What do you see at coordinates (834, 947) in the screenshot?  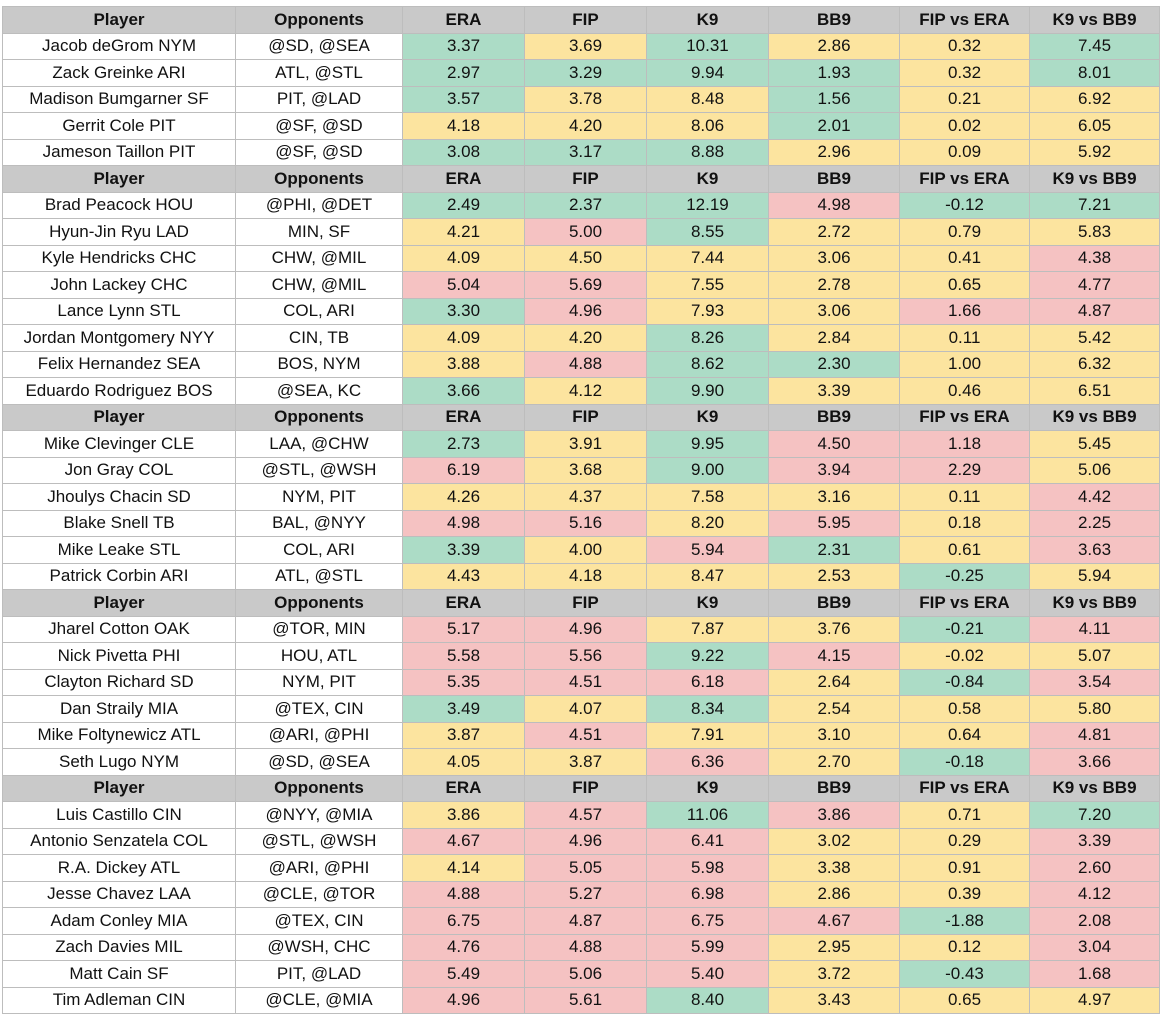 I see `bb9-cell: 2.95` at bounding box center [834, 947].